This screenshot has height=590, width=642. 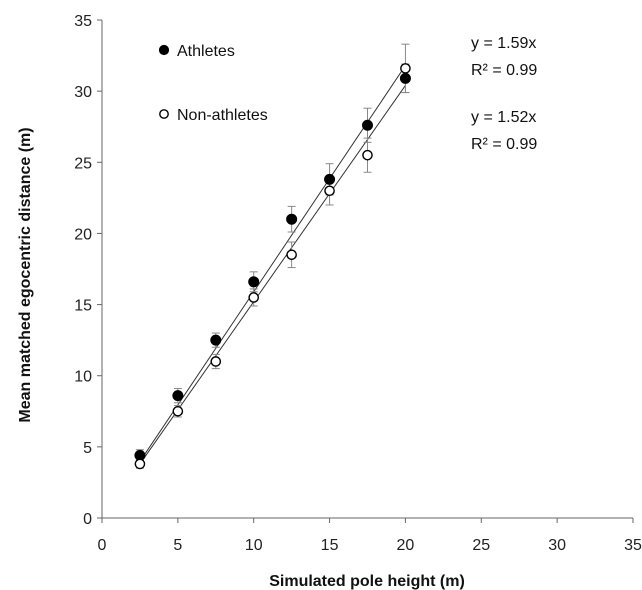 What do you see at coordinates (25, 274) in the screenshot?
I see `y-axis-title: Mean matched egocentric distance (m)` at bounding box center [25, 274].